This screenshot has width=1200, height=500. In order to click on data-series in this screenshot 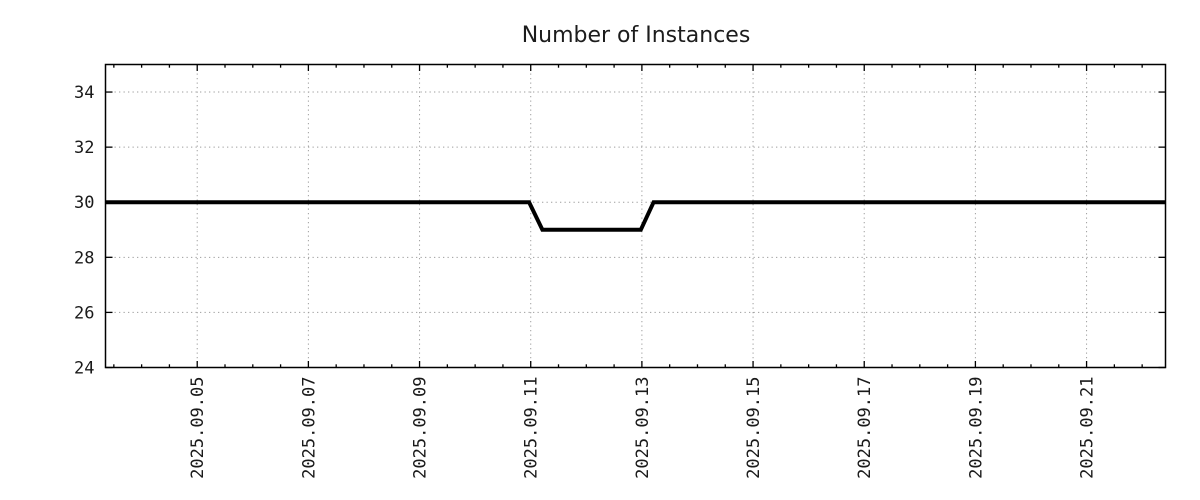, I will do `click(635, 216)`.